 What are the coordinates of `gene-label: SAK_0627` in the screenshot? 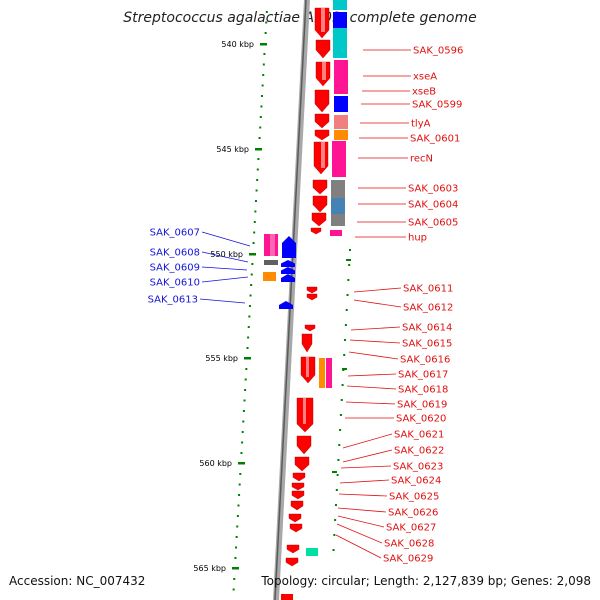 It's located at (411, 528).